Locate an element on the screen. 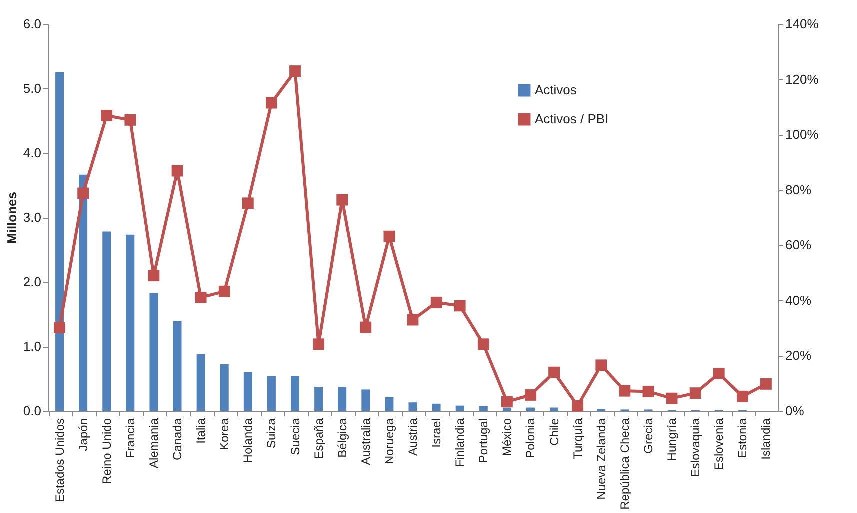 Image resolution: width=857 pixels, height=513 pixels. x-tick-label: Grecia is located at coordinates (648, 436).